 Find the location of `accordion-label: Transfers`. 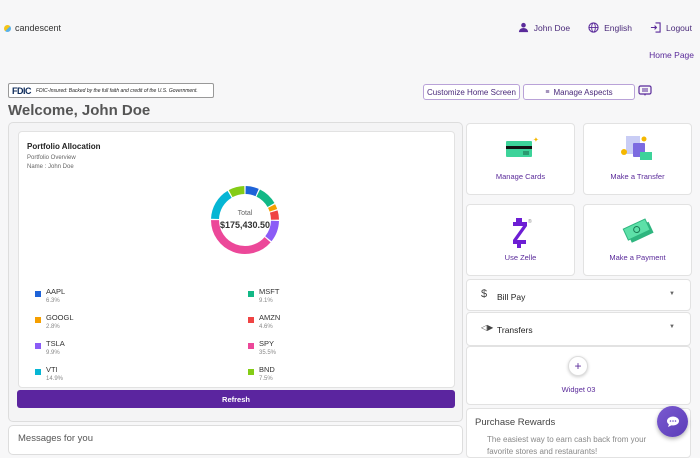

accordion-label: Transfers is located at coordinates (515, 330).